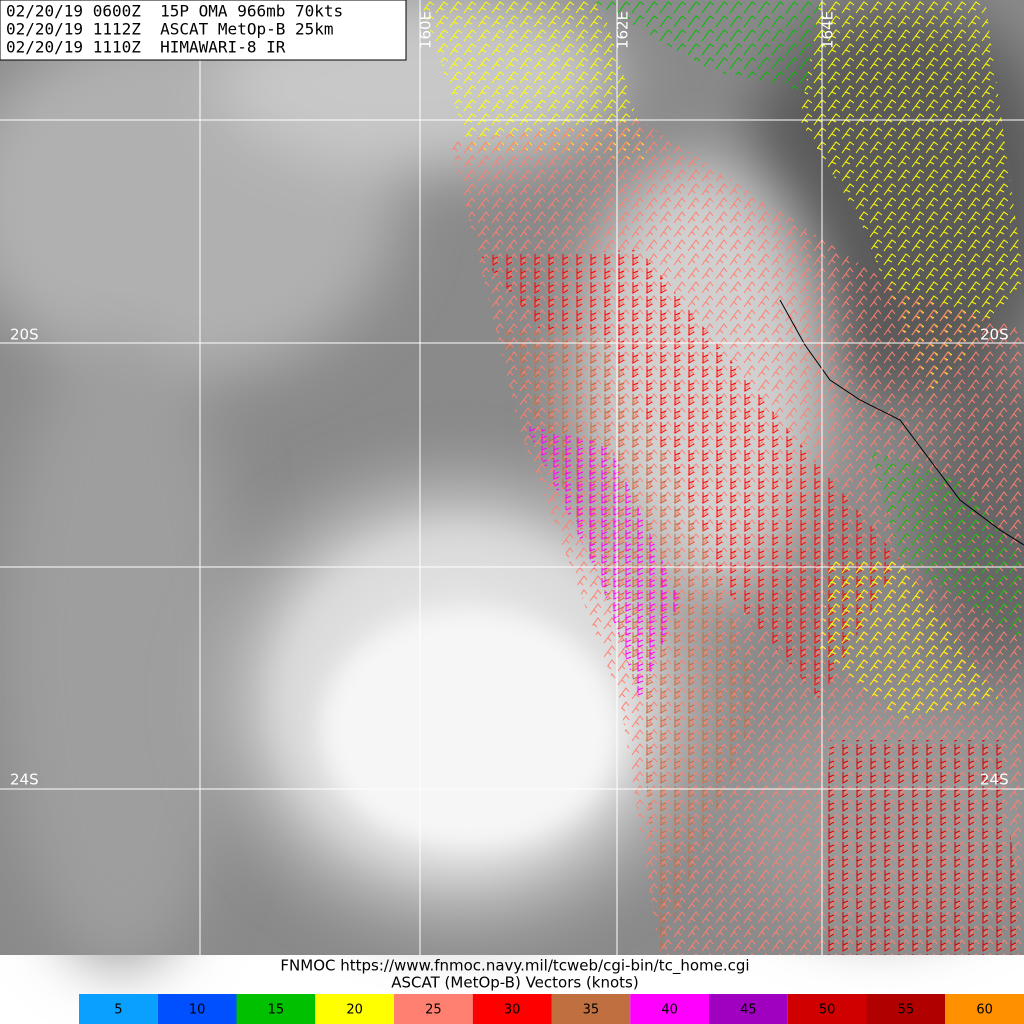 The image size is (1024, 1024). I want to click on legend-label: 50, so click(827, 1010).